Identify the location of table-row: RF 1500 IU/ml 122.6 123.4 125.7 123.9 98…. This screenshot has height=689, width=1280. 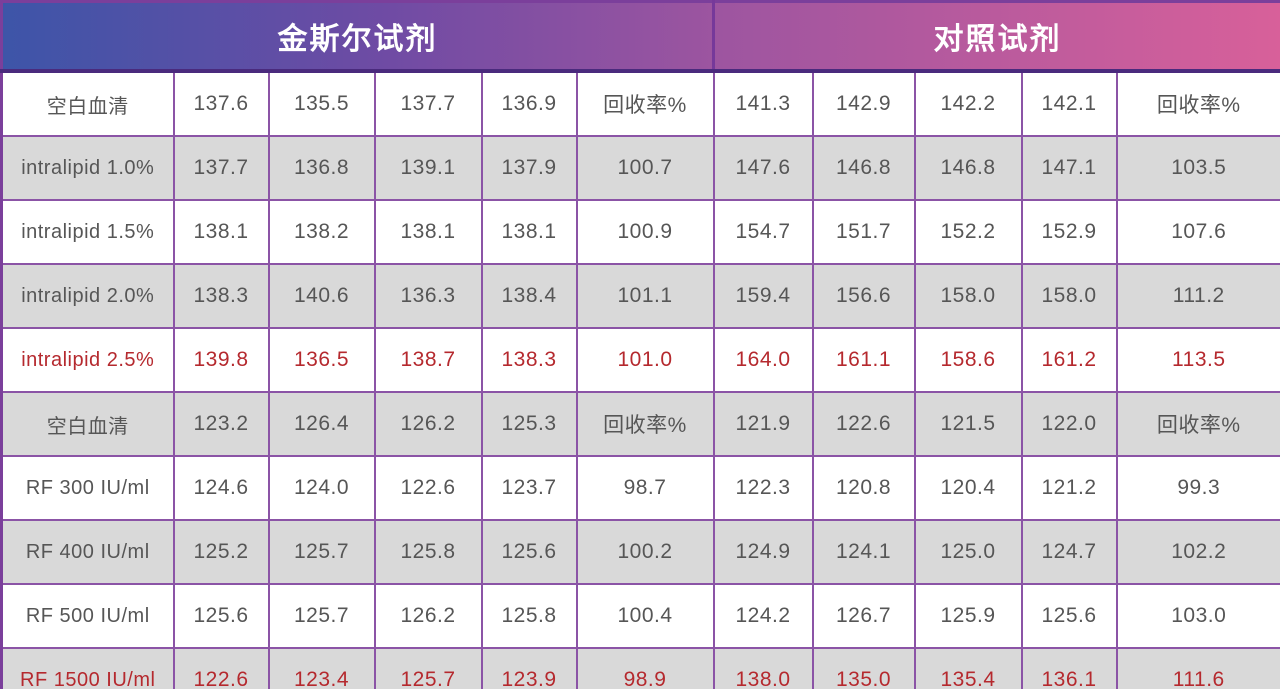
(640, 668).